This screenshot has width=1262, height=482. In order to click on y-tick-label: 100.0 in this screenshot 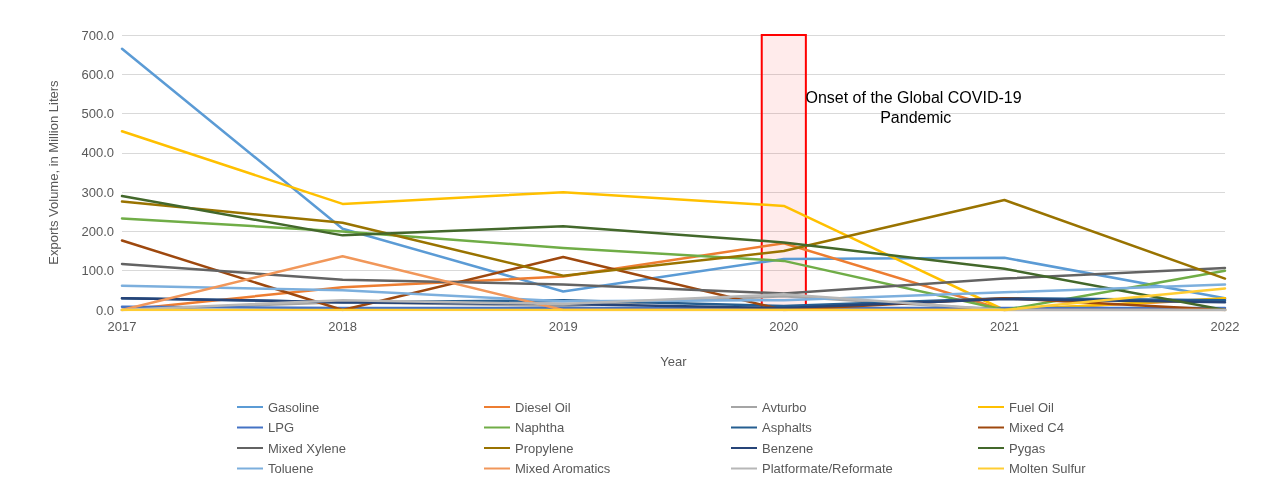, I will do `click(97, 271)`.